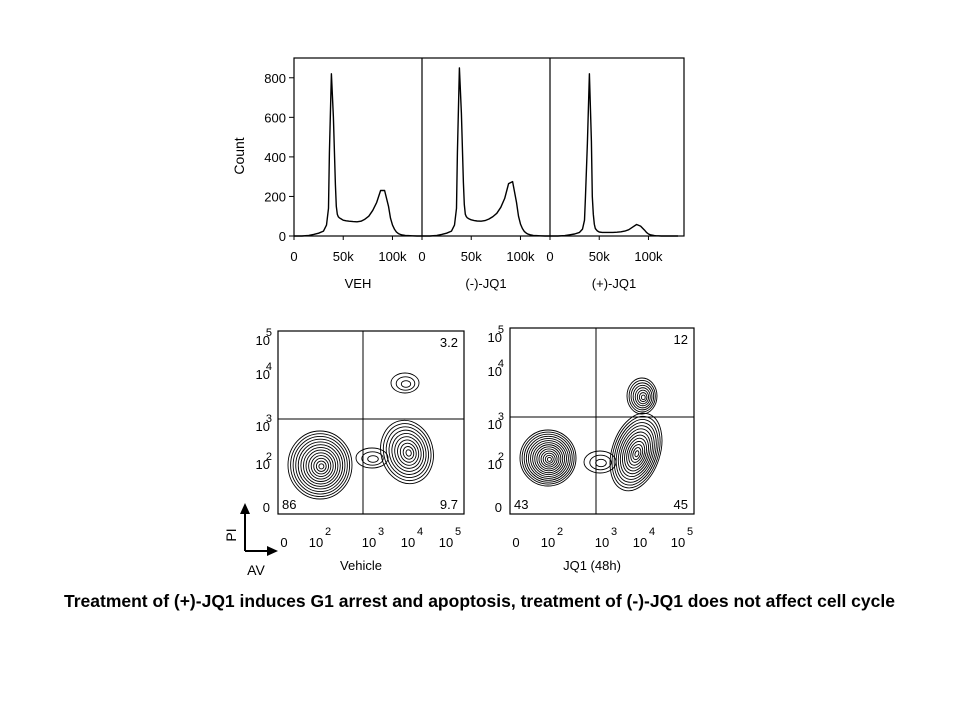 This screenshot has width=960, height=720. Describe the element at coordinates (392, 256) in the screenshot. I see `hist-x-tick-label: 100k` at that location.